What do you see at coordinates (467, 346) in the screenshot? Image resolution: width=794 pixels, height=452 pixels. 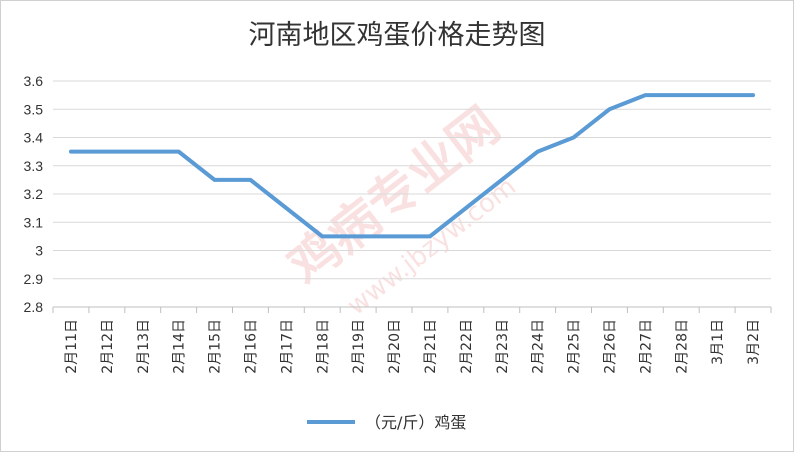 I see `x-tick-label: 2月22日` at bounding box center [467, 346].